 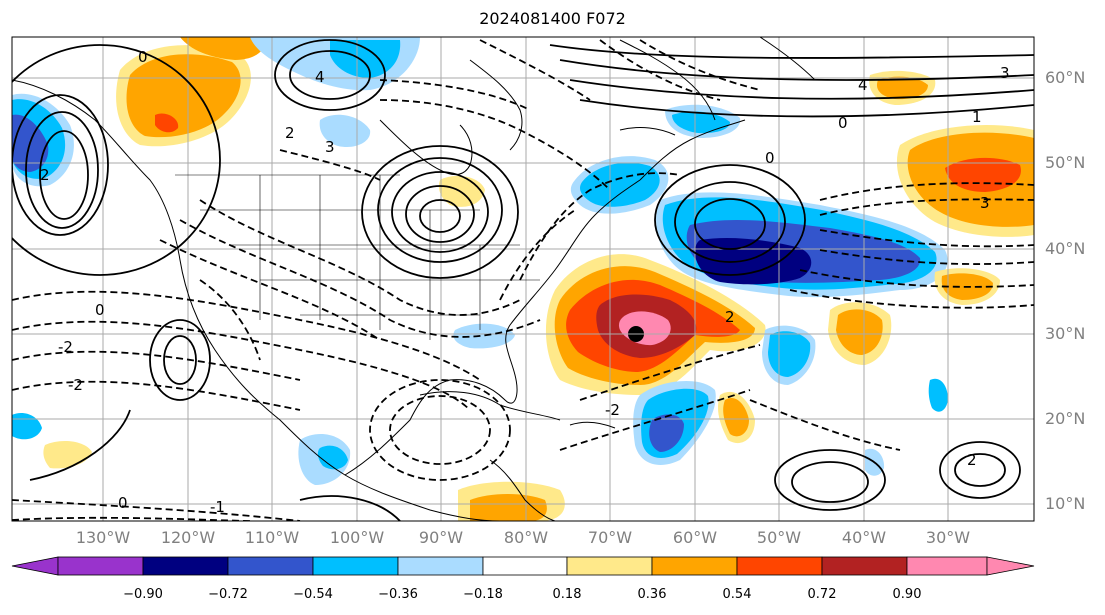 I want to click on lat-label: 10°N, so click(x=1065, y=503).